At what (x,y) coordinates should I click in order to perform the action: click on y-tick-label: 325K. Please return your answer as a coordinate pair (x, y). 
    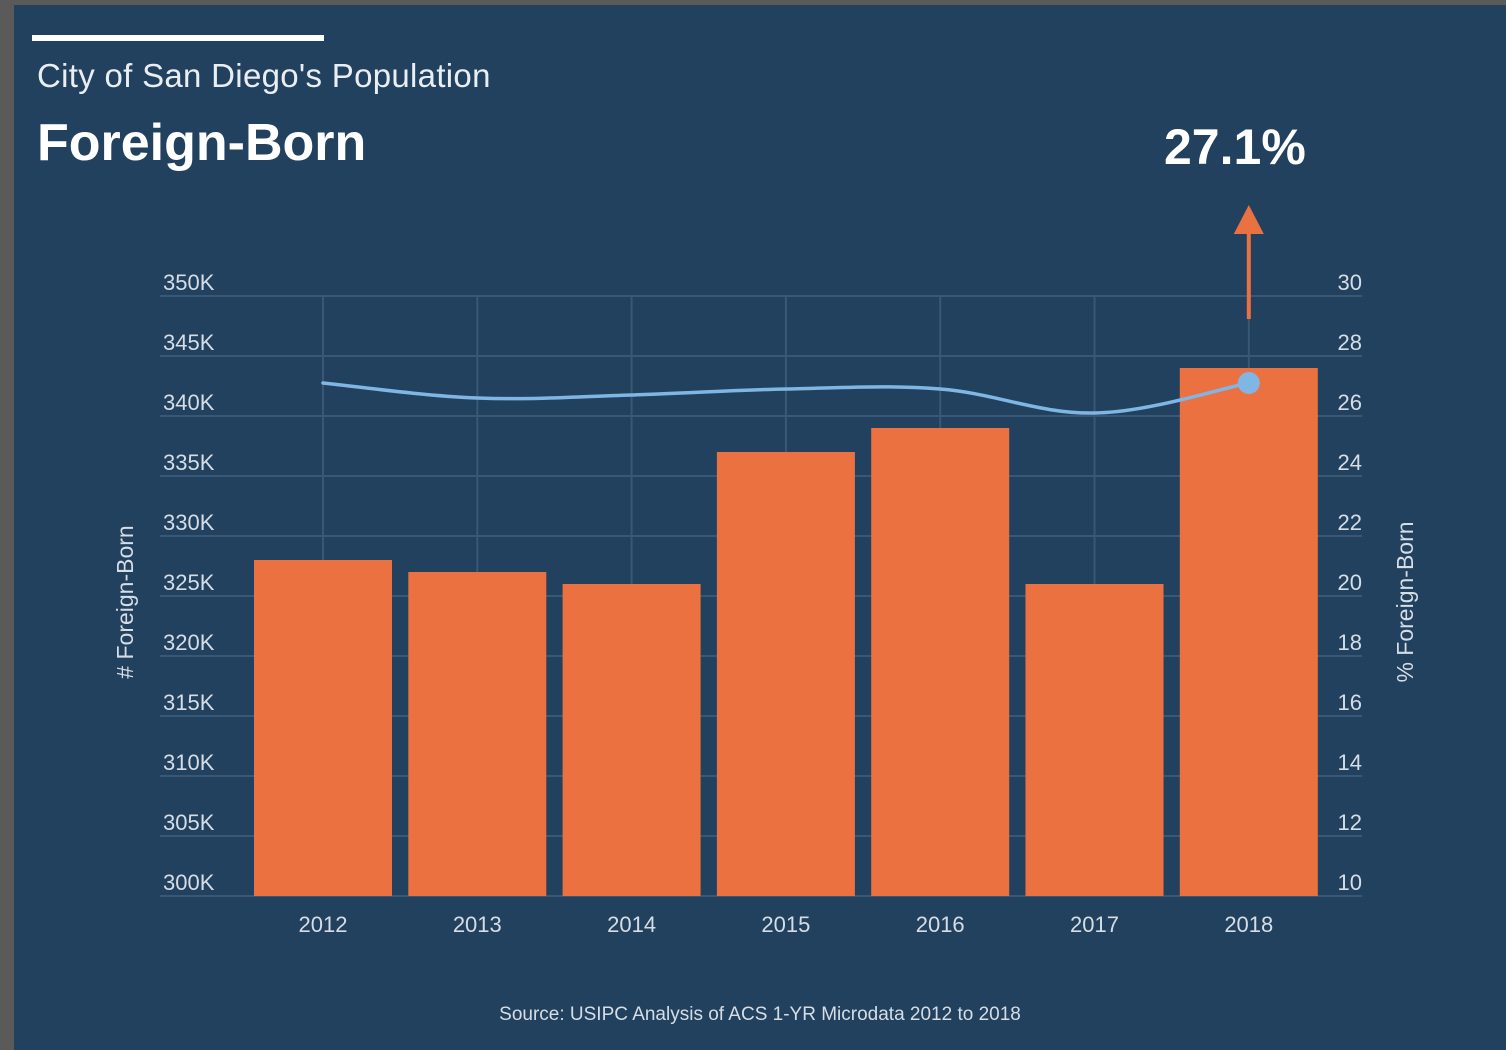
    Looking at the image, I should click on (189, 582).